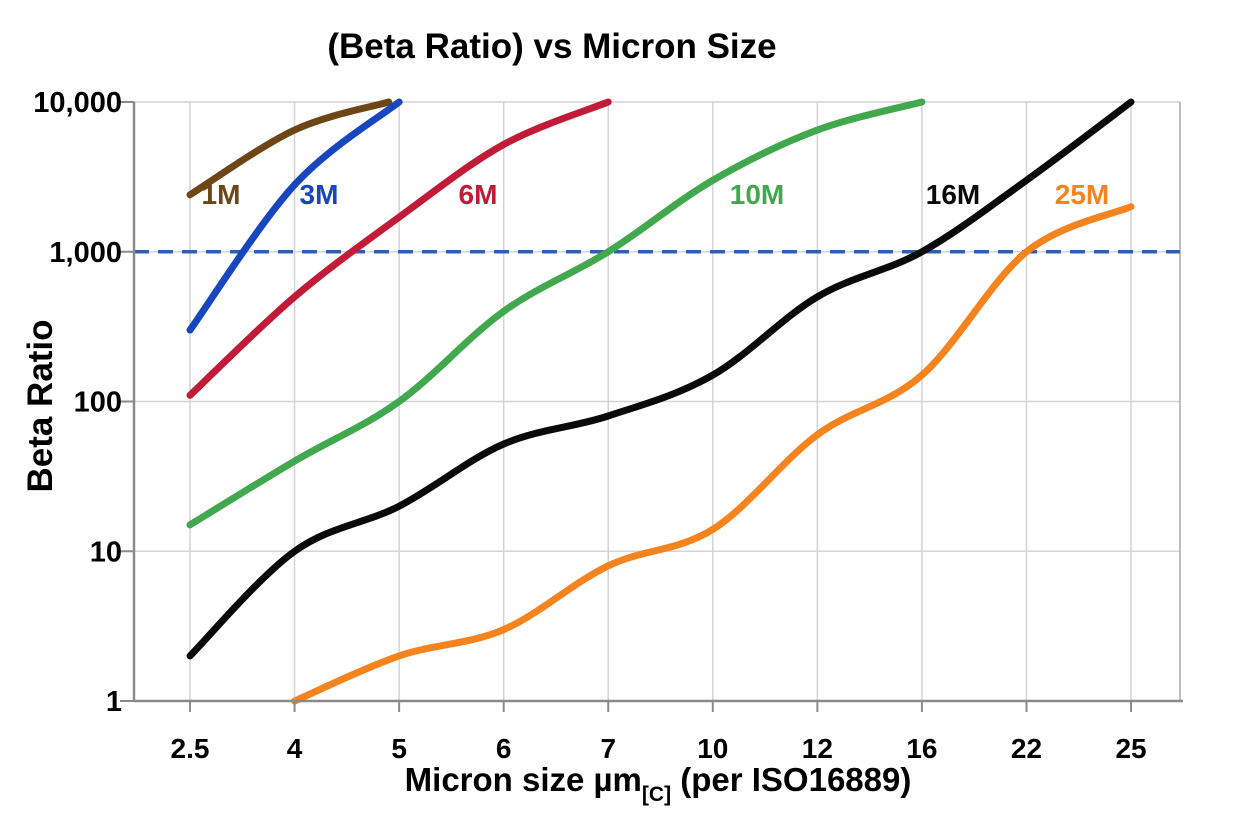  Describe the element at coordinates (757, 194) in the screenshot. I see `series-label-10M: 10M` at that location.